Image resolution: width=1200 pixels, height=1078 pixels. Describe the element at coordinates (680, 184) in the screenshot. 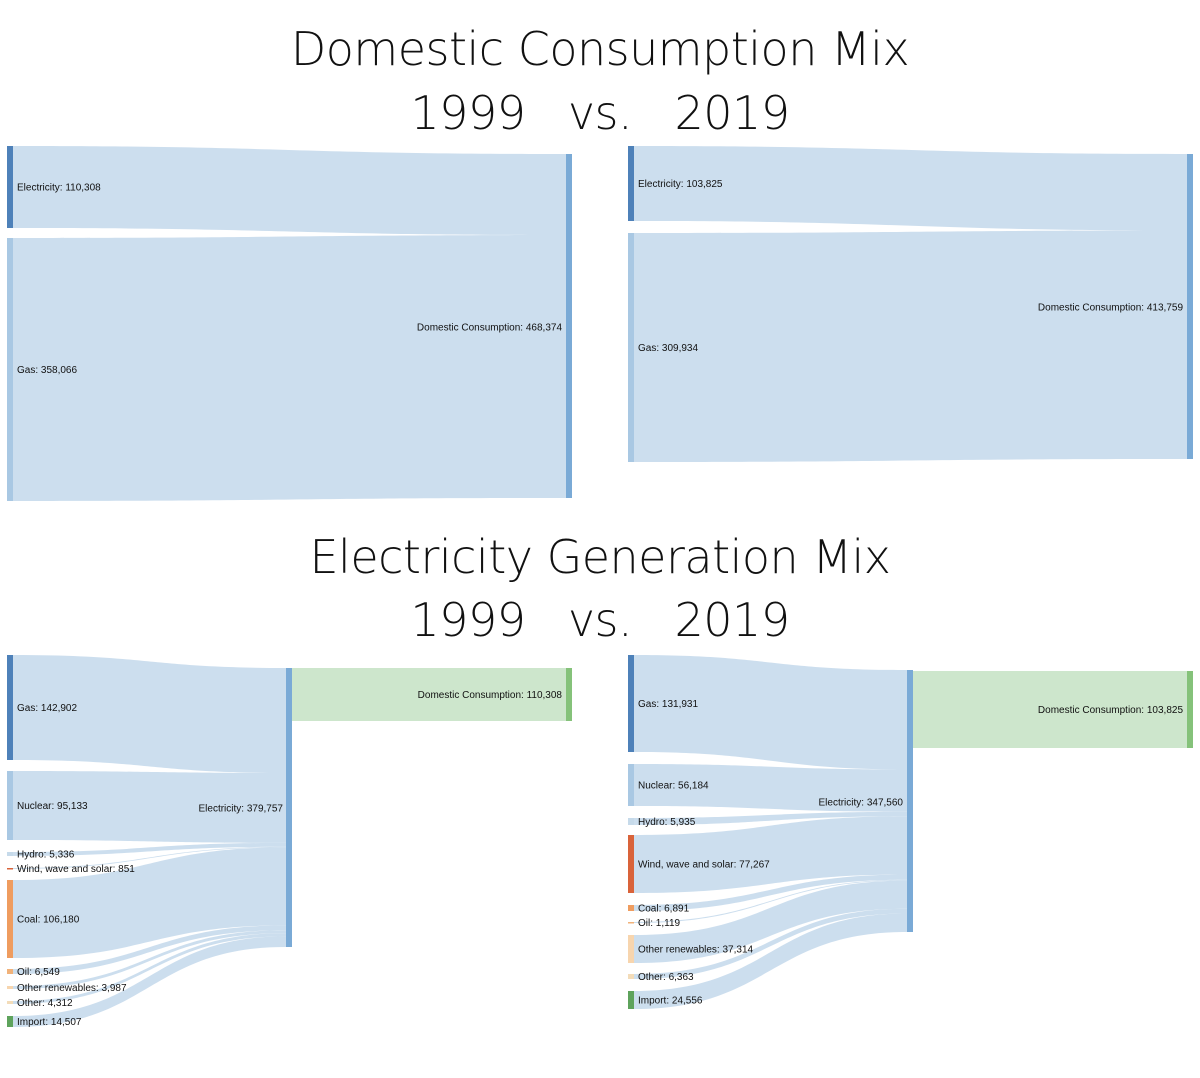

I see `node-label-electricity: Electricity: 103,825` at that location.